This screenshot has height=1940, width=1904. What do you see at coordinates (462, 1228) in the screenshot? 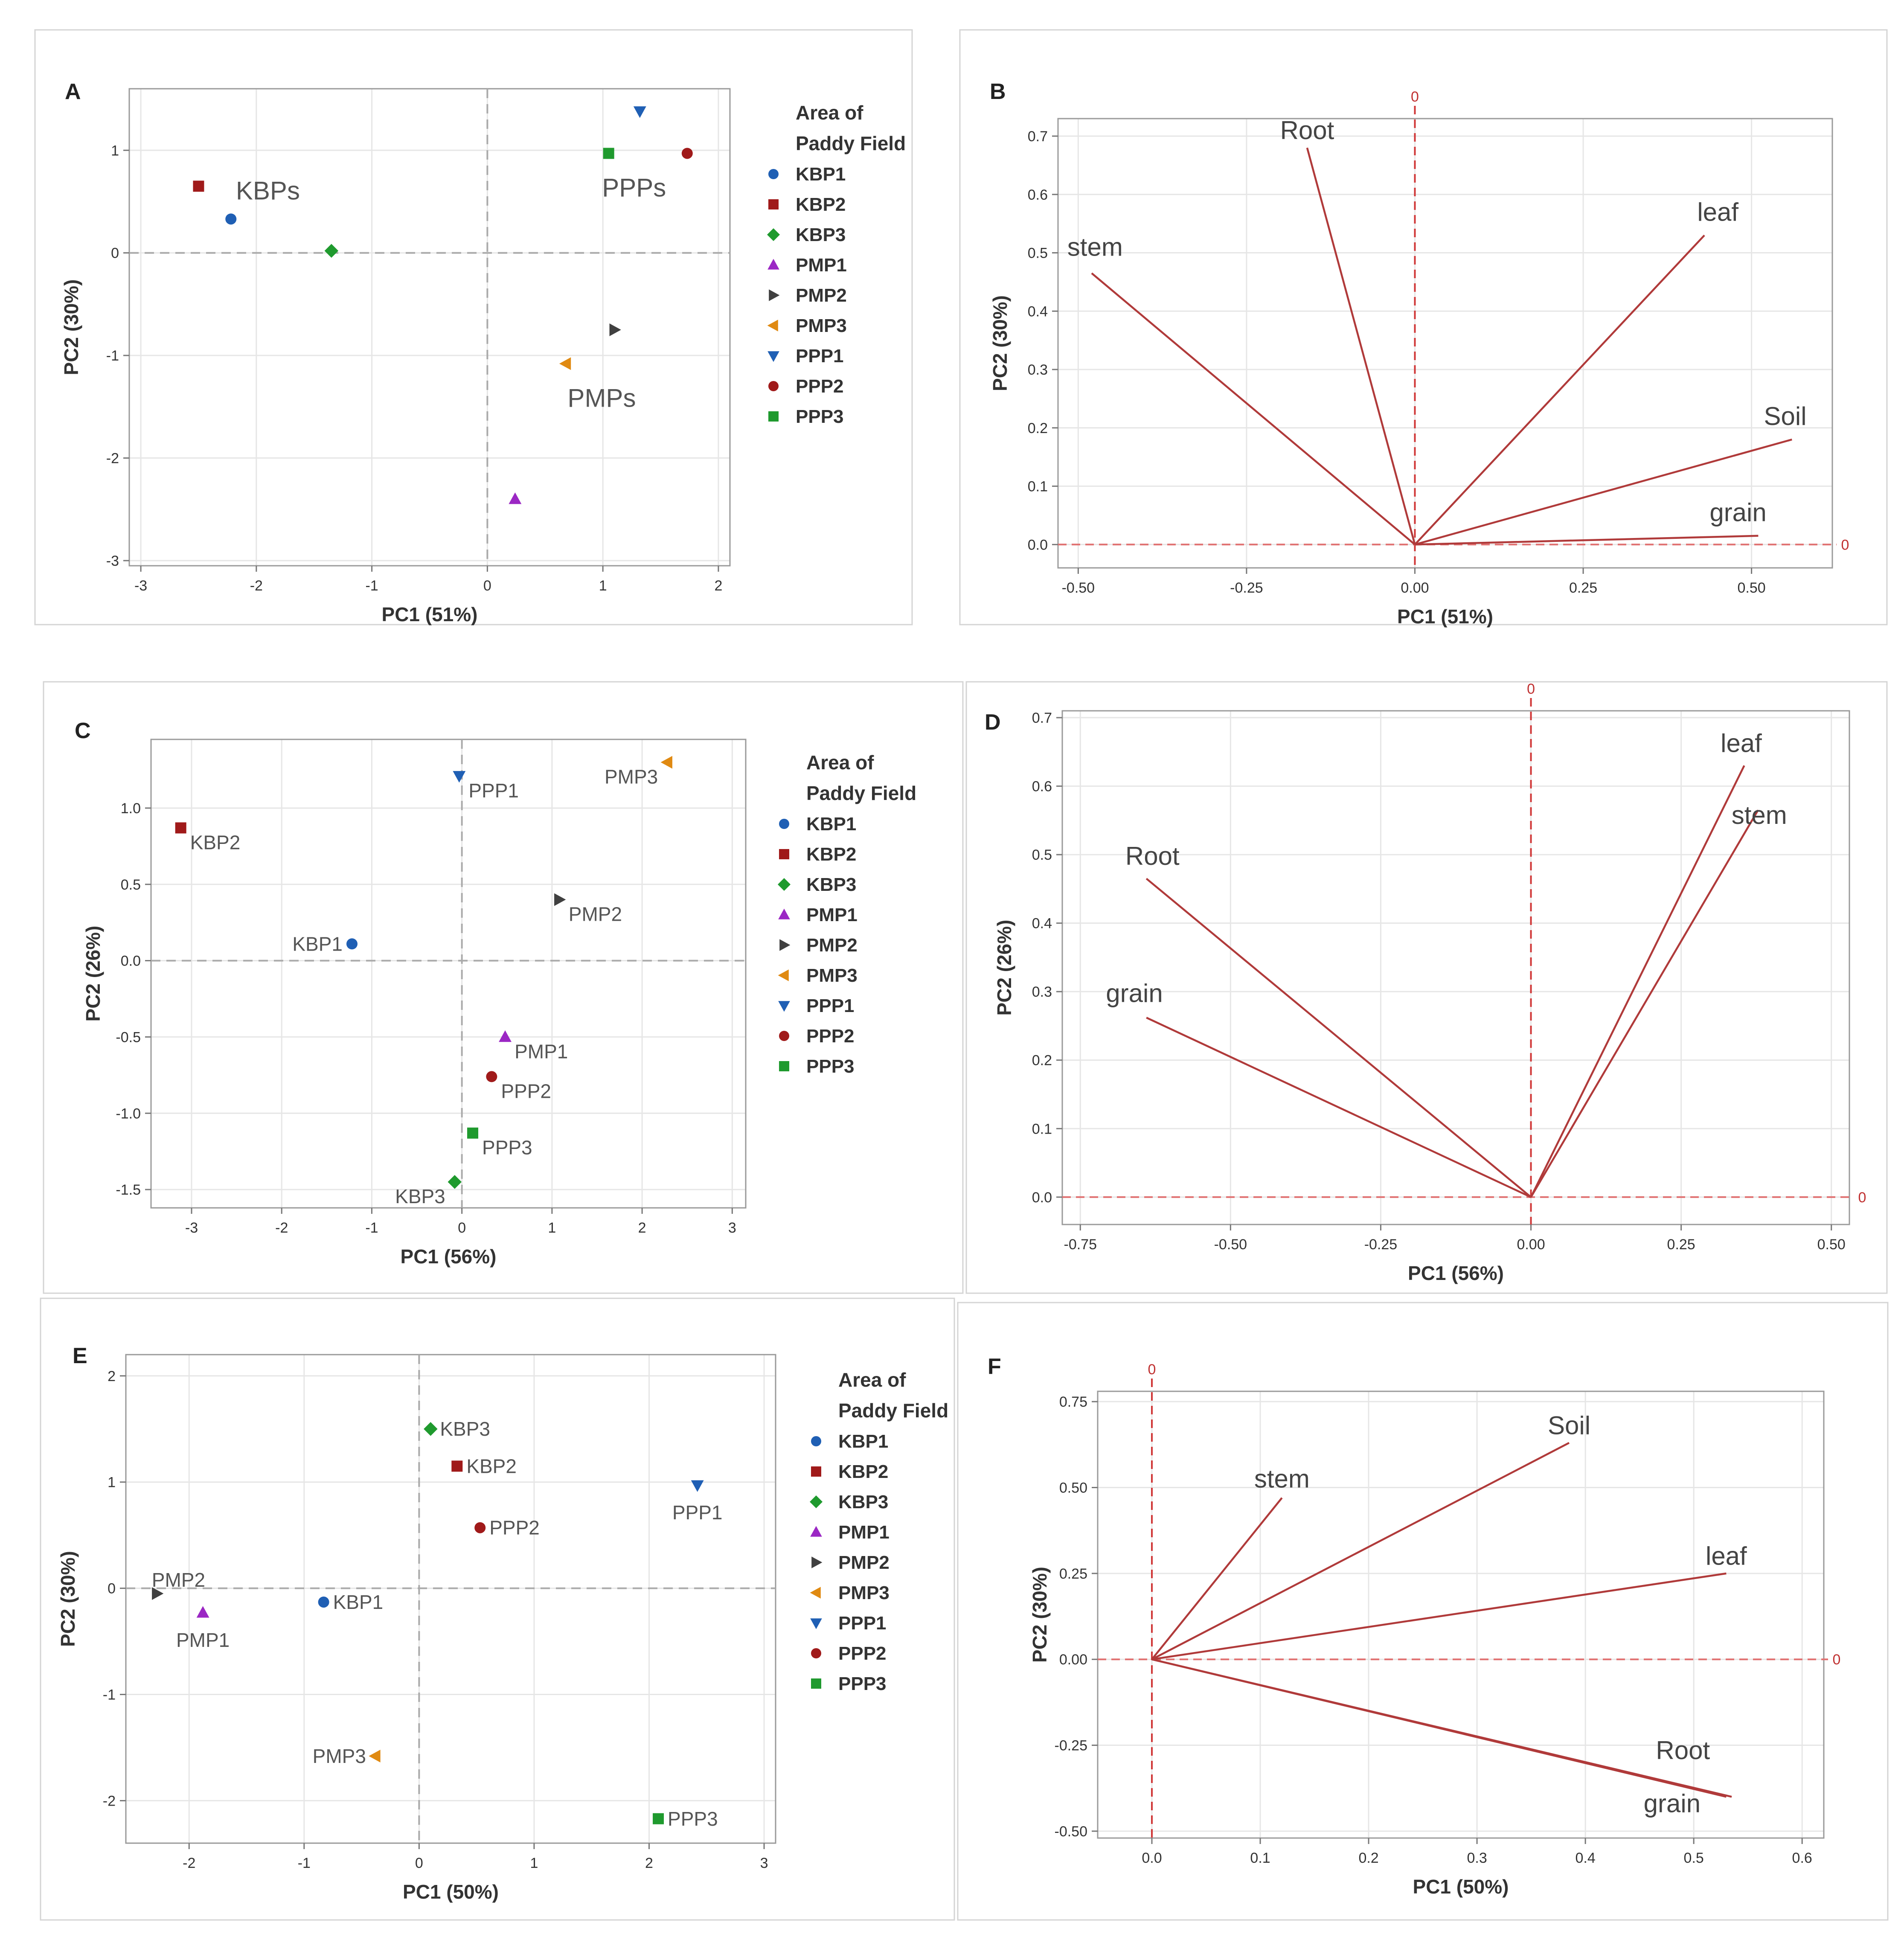
I see `x-tick-label: 0` at bounding box center [462, 1228].